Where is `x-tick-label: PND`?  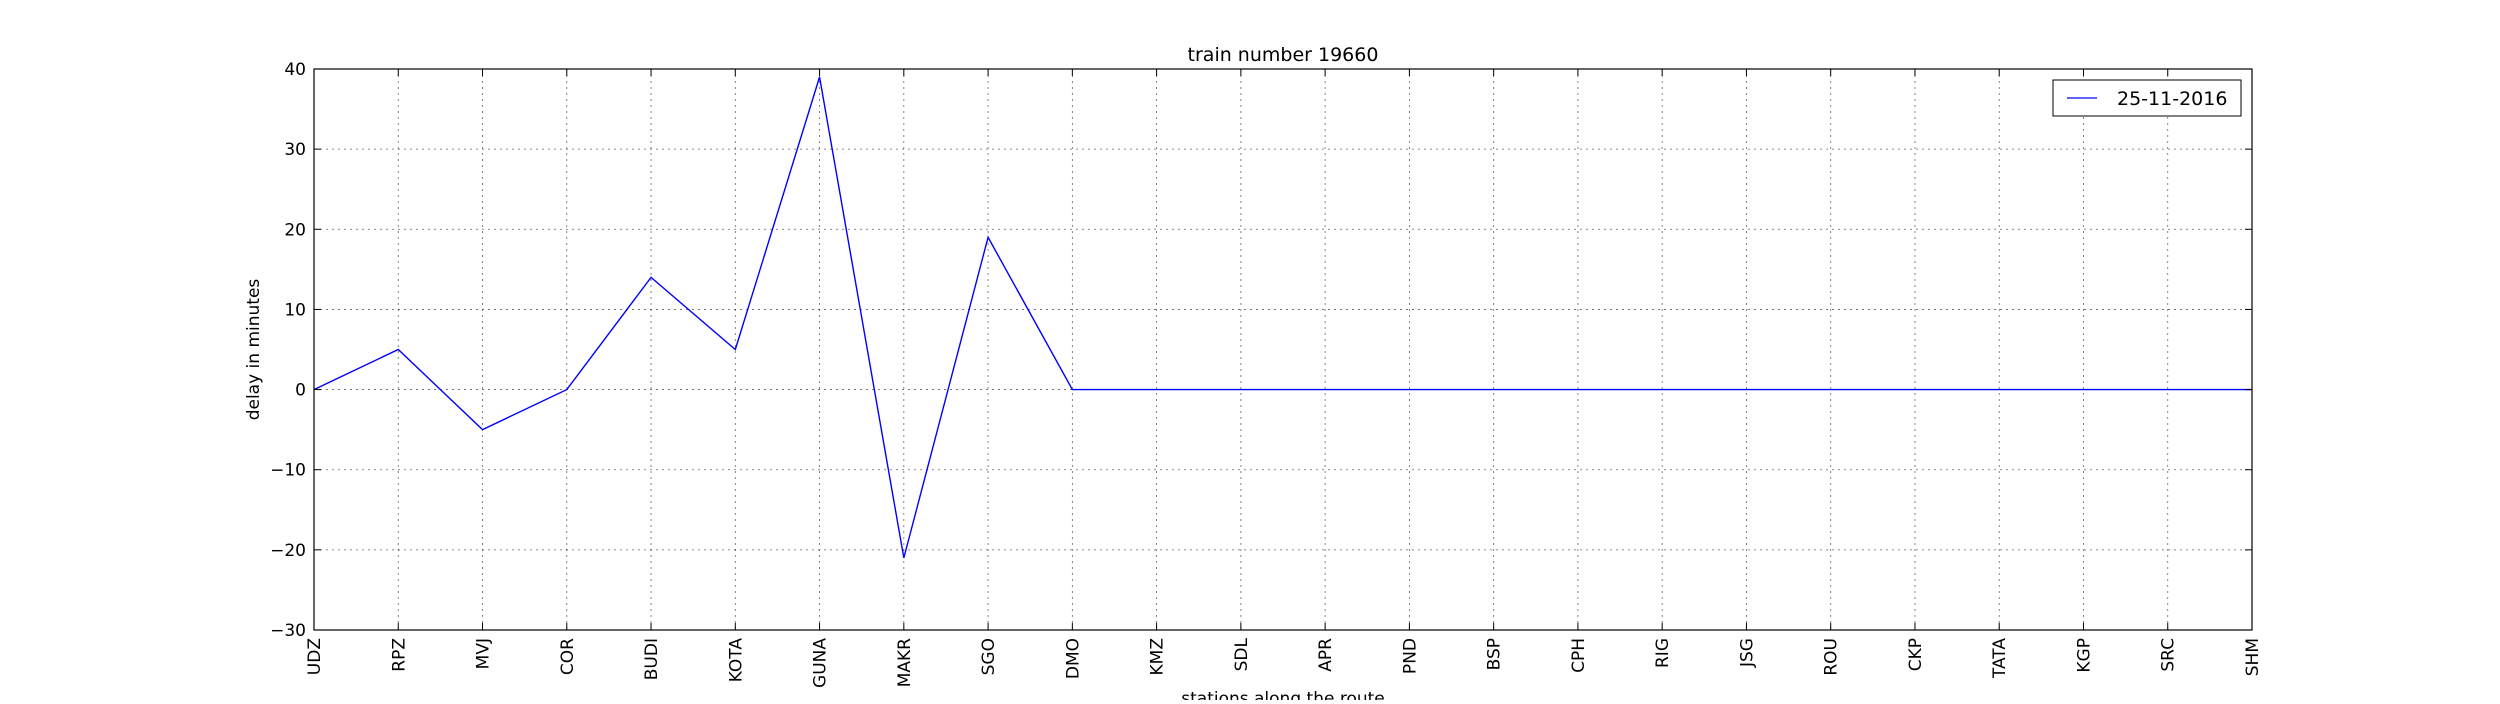
x-tick-label: PND is located at coordinates (1410, 656).